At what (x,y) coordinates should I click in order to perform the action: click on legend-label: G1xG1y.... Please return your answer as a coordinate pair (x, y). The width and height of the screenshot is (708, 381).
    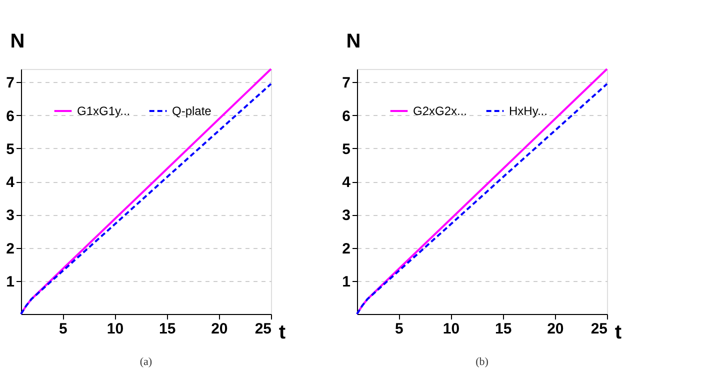
    Looking at the image, I should click on (103, 111).